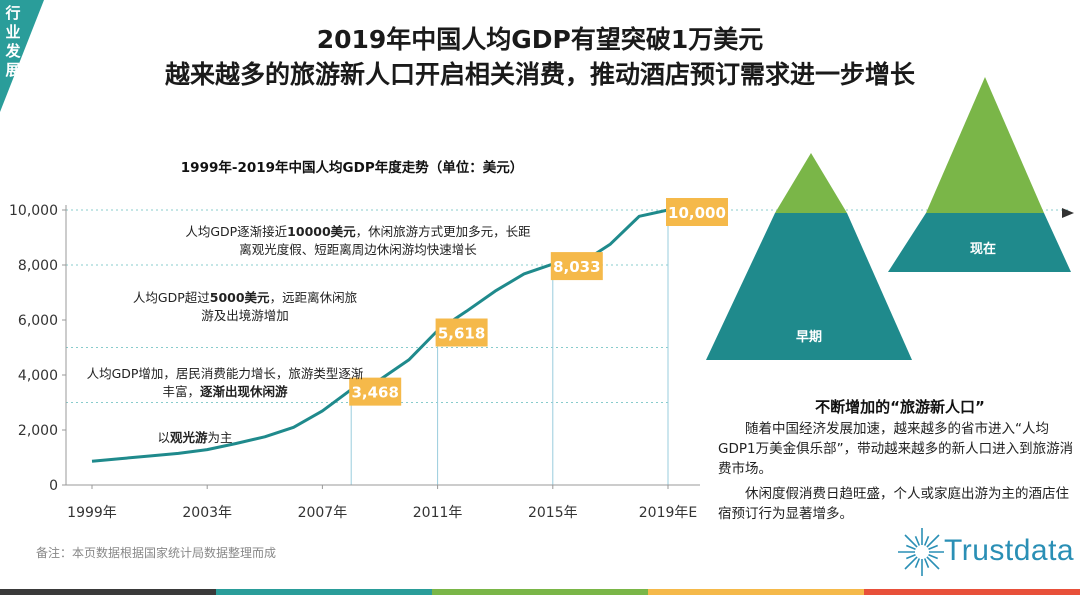 The image size is (1080, 595). I want to click on x-tick-label: 1999年, so click(92, 513).